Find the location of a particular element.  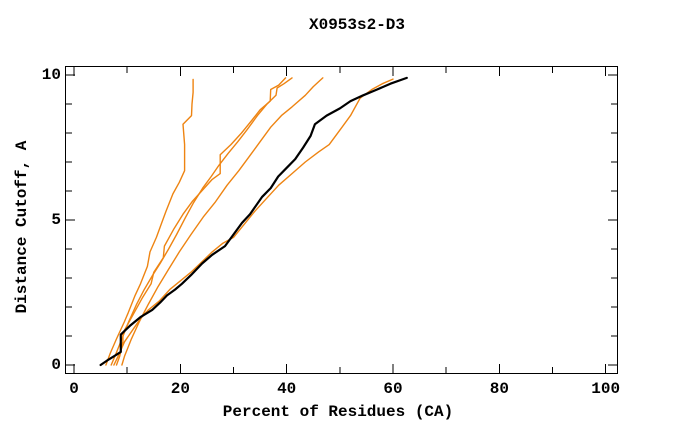

y-axis-label: Distance Cutoff, A is located at coordinates (22, 227).